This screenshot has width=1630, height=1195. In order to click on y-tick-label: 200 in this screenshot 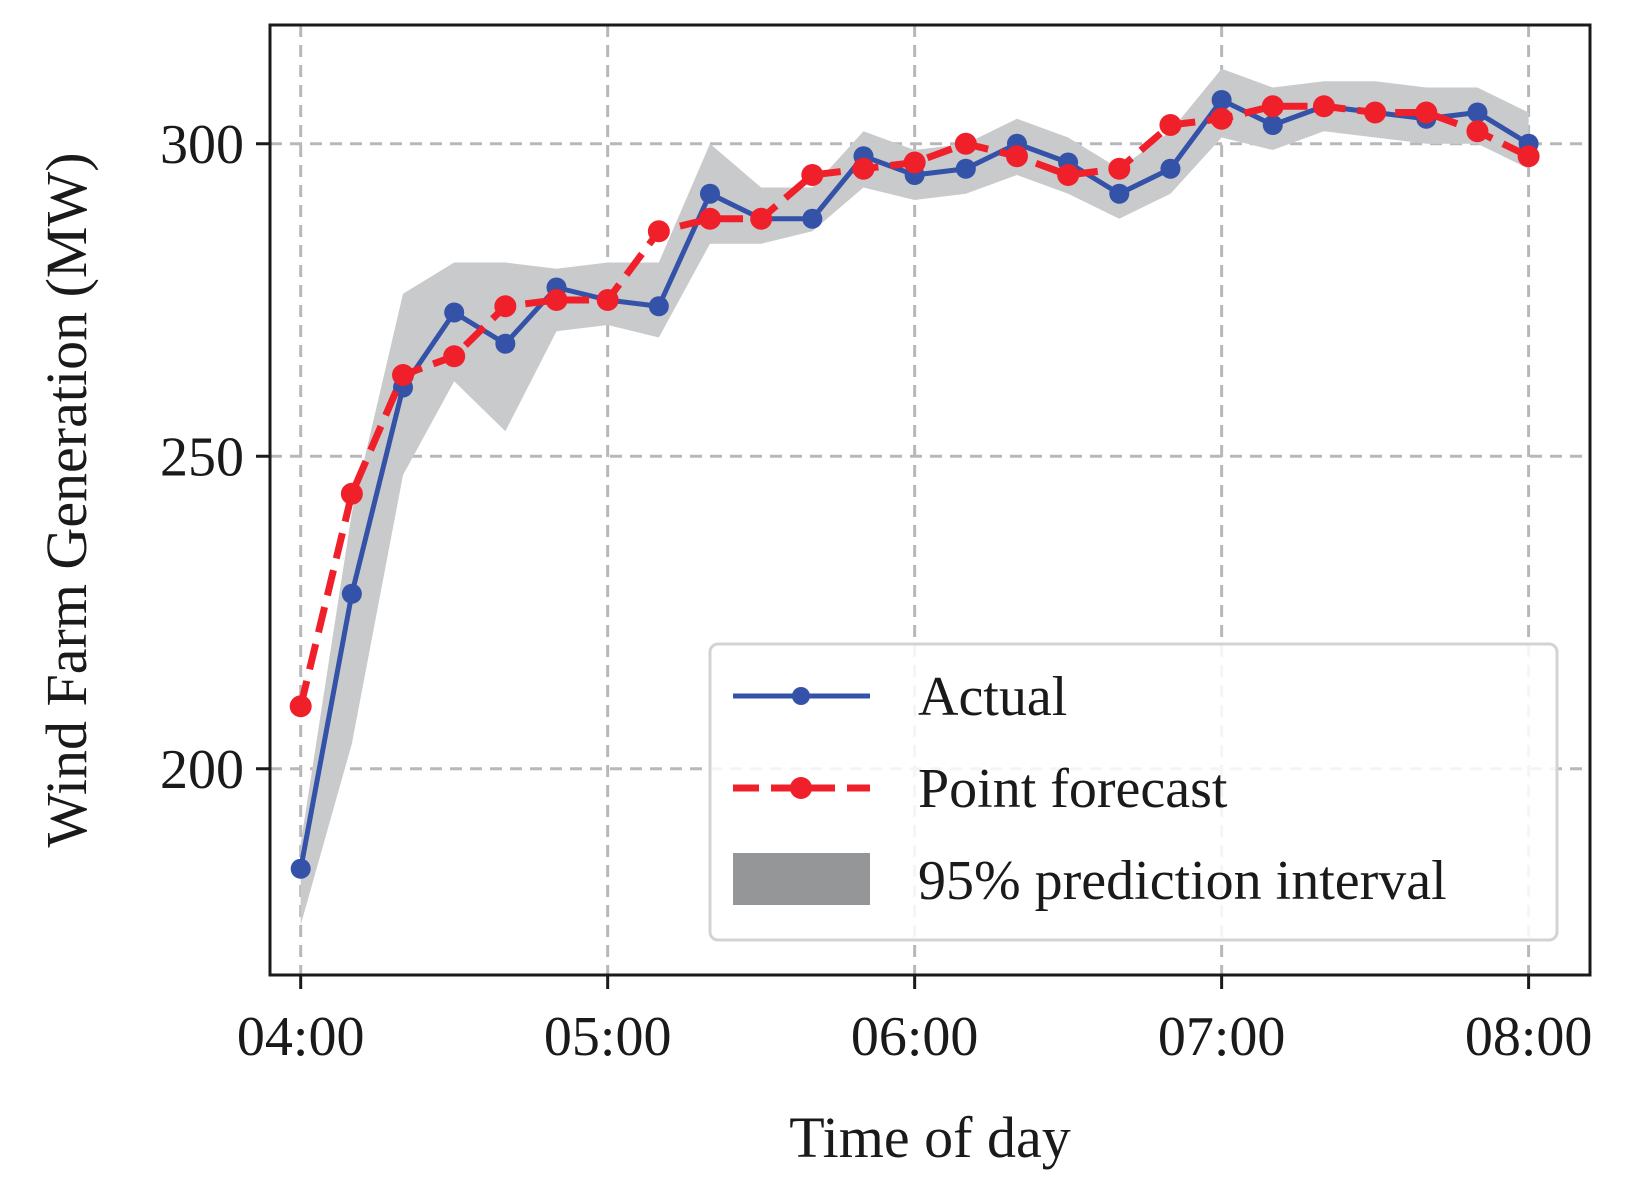, I will do `click(202, 770)`.